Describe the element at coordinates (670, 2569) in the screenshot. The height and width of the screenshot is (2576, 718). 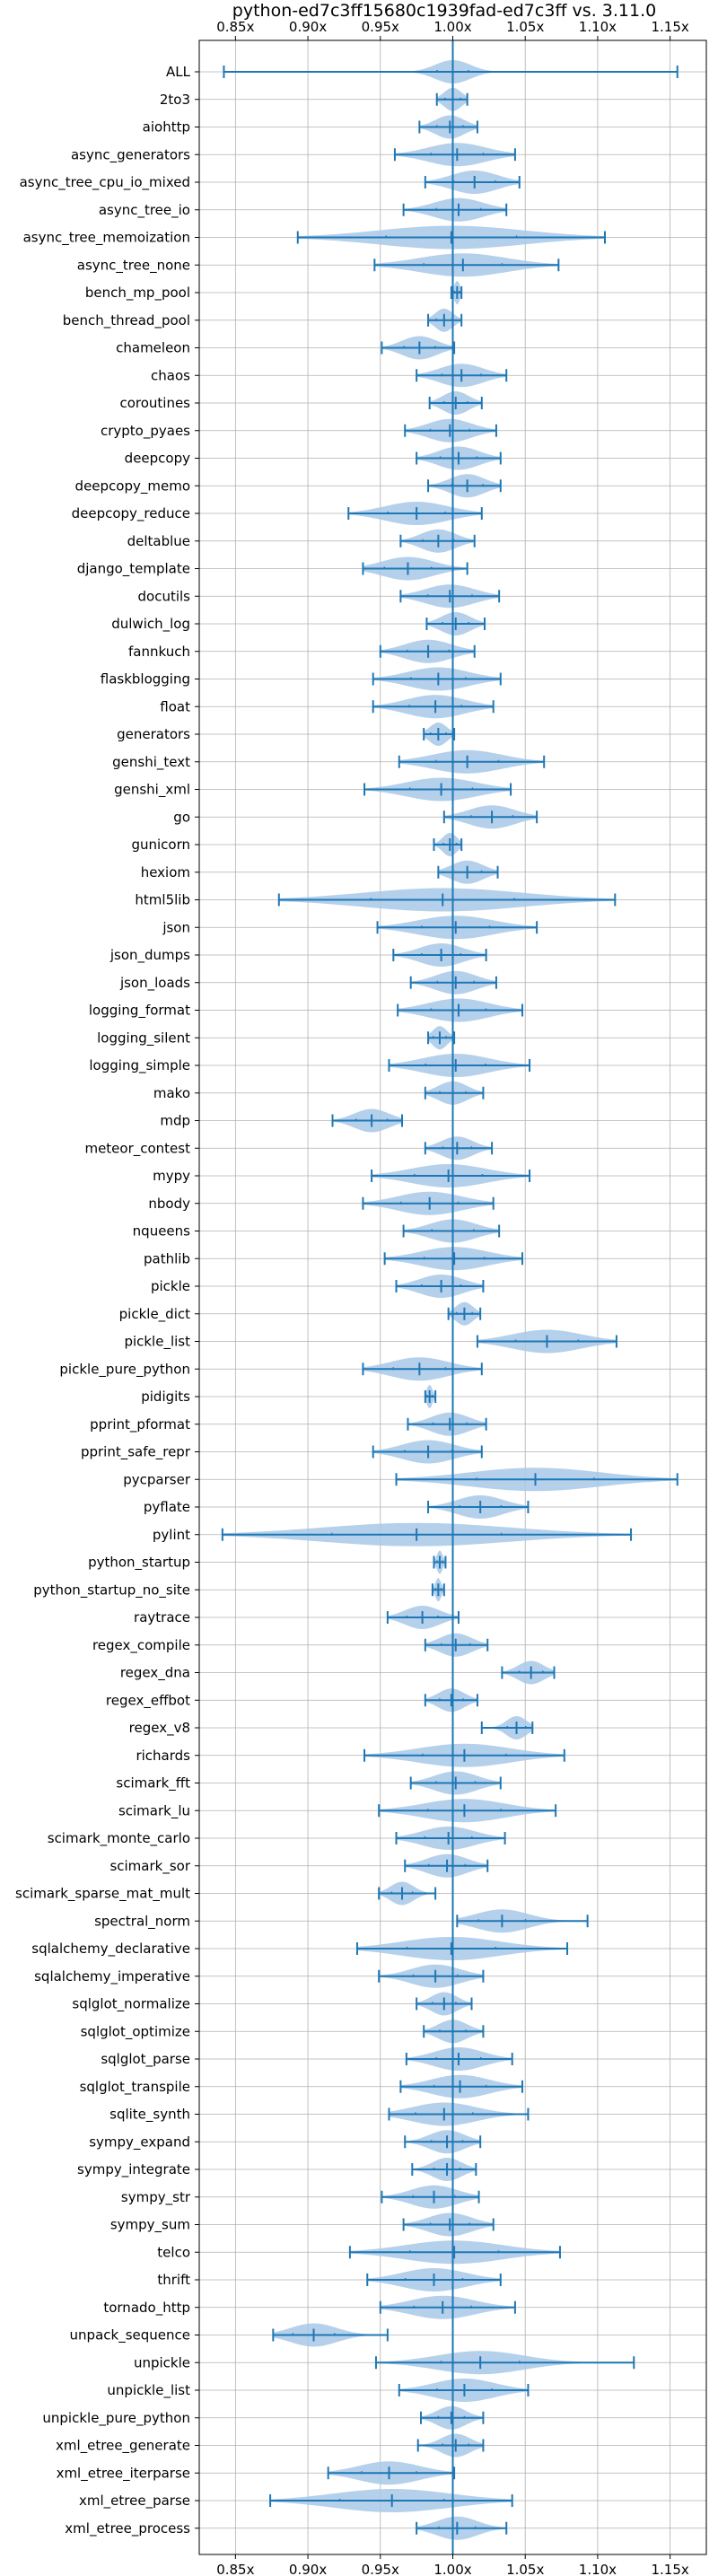
I see `x-tick-label-bottom: 1.15x` at that location.